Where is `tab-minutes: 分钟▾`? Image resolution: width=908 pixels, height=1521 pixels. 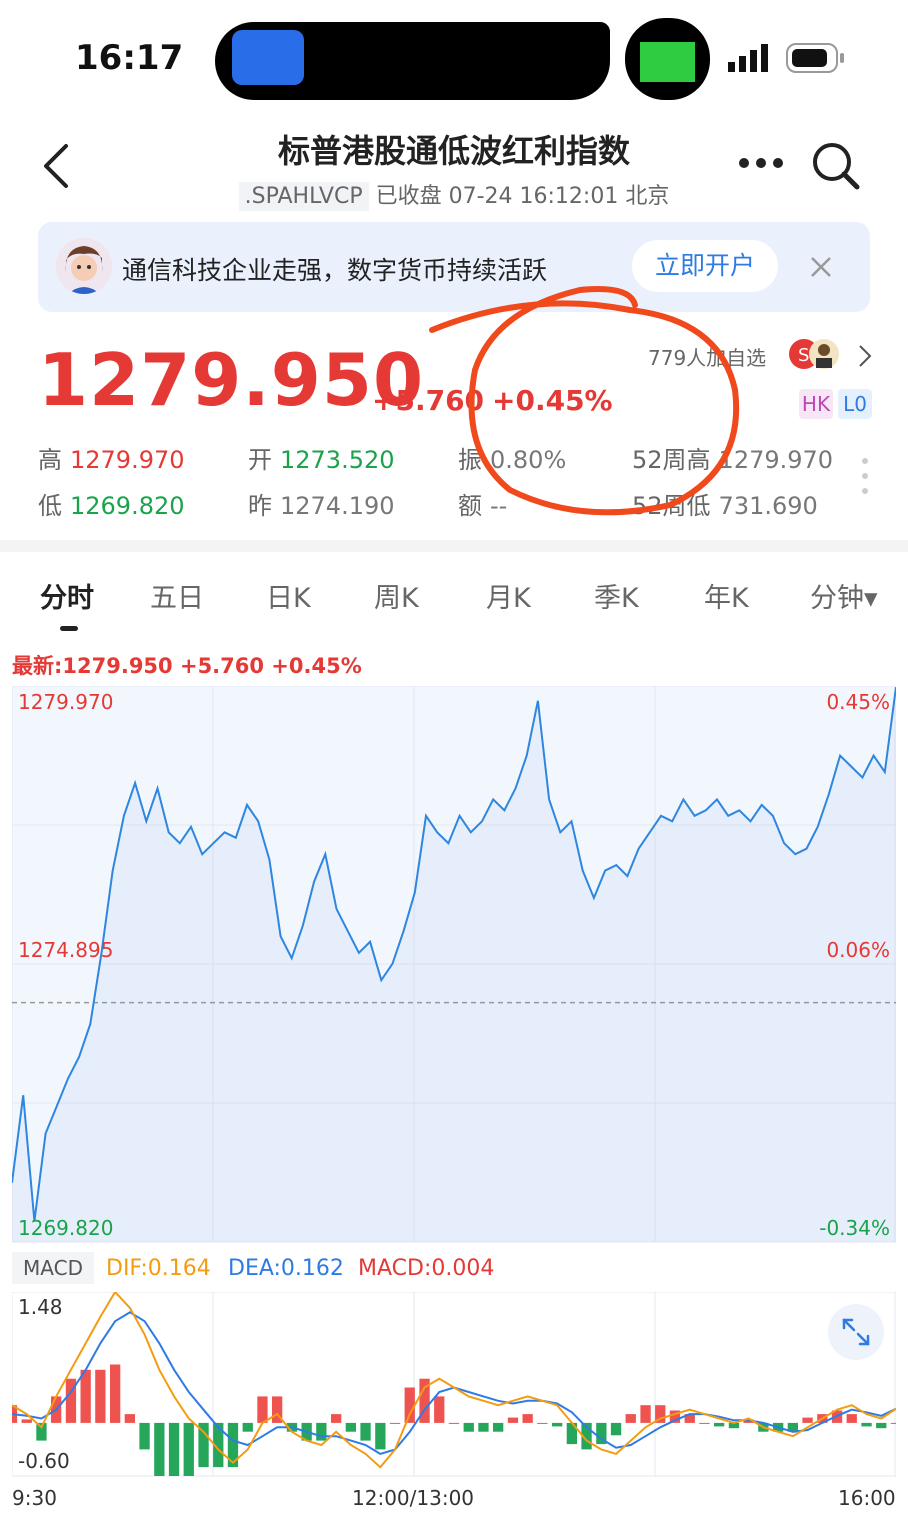
tab-minutes: 分钟▾ is located at coordinates (844, 598).